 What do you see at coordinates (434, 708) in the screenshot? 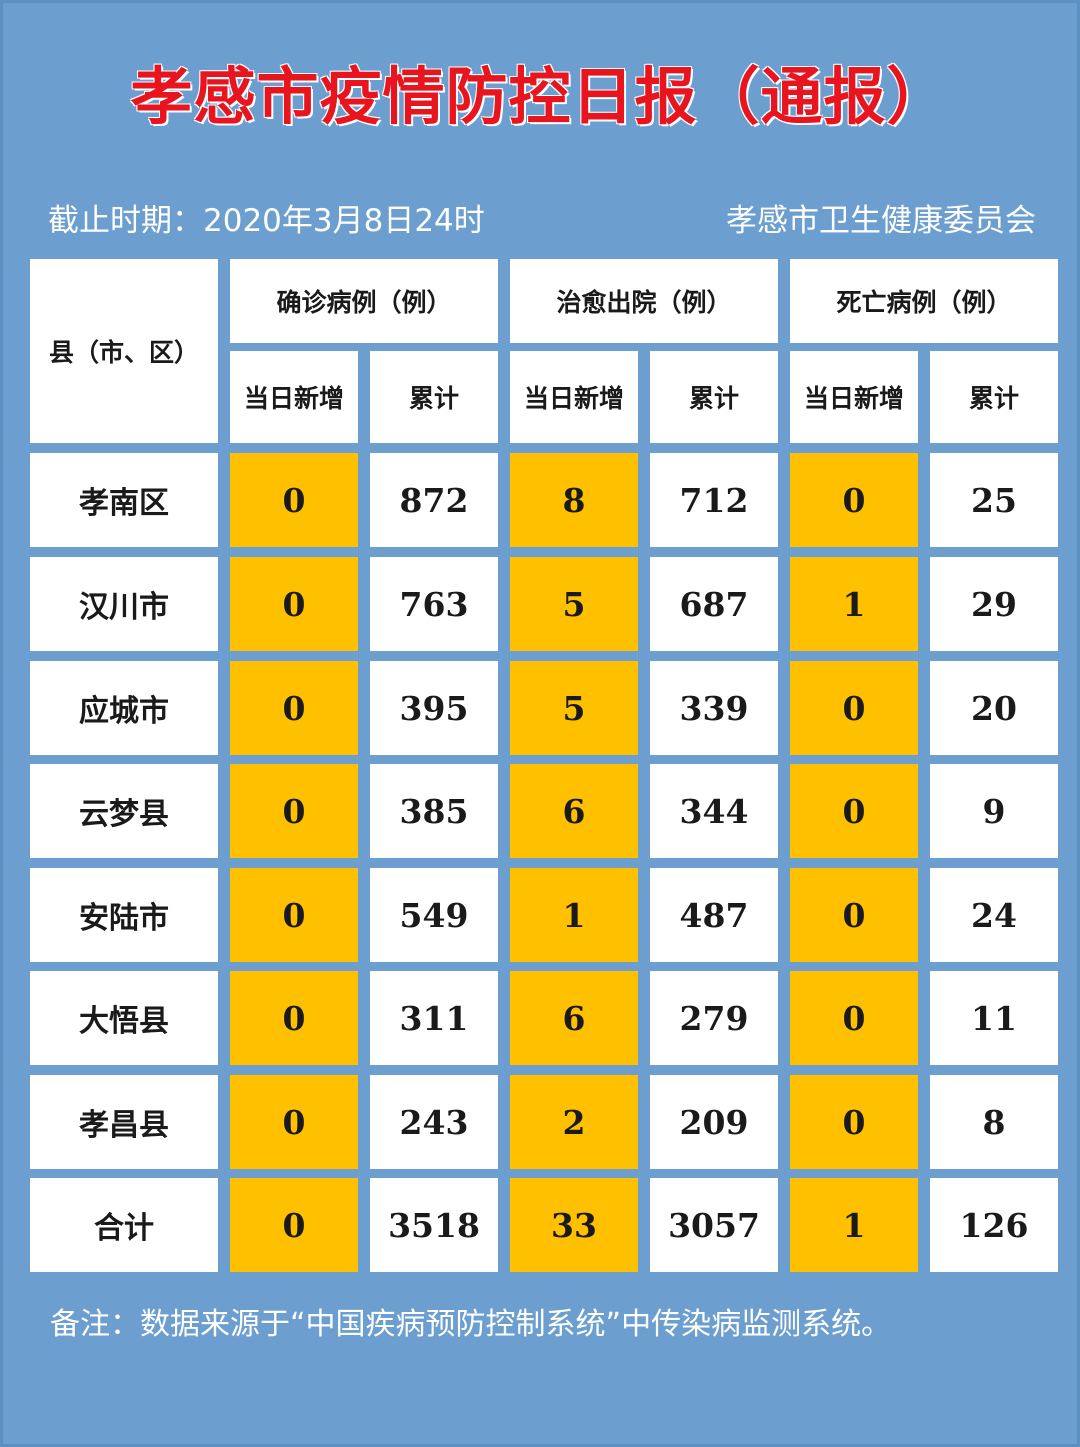
I see `confirmed-total-cell: 395` at bounding box center [434, 708].